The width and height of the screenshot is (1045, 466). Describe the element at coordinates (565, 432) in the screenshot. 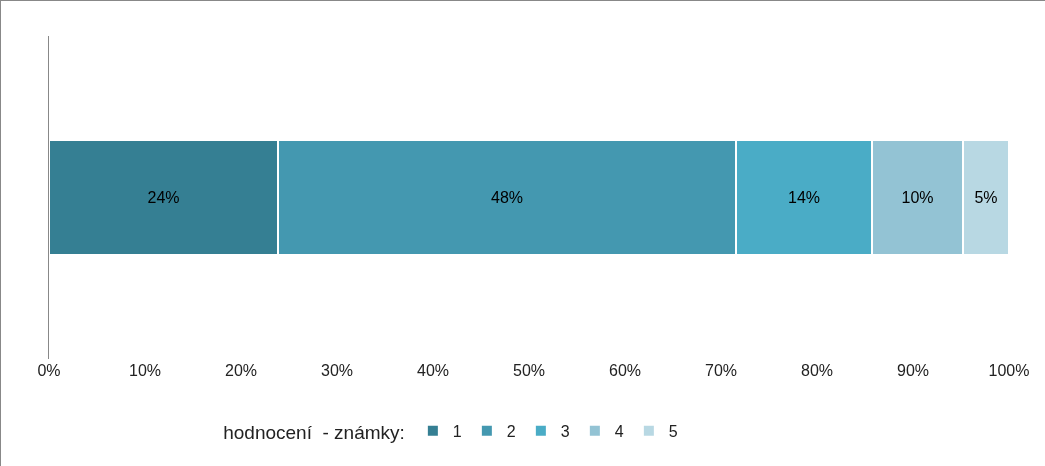

I see `legend-label: 3` at that location.